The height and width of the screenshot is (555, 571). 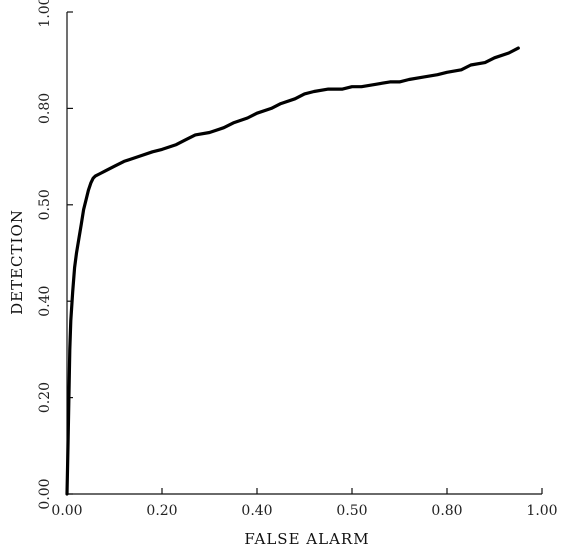 I want to click on y-tick-label: 1.00, so click(x=45, y=14).